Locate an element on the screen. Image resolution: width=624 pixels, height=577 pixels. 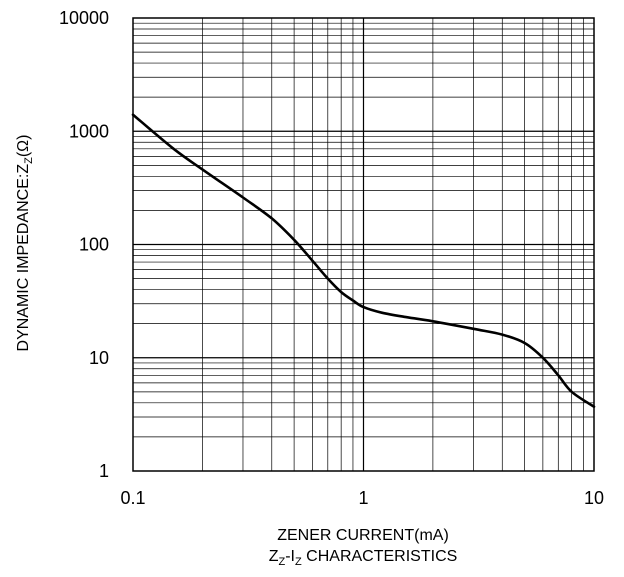
caption-tail: CHARACTERISTICS is located at coordinates (380, 556).